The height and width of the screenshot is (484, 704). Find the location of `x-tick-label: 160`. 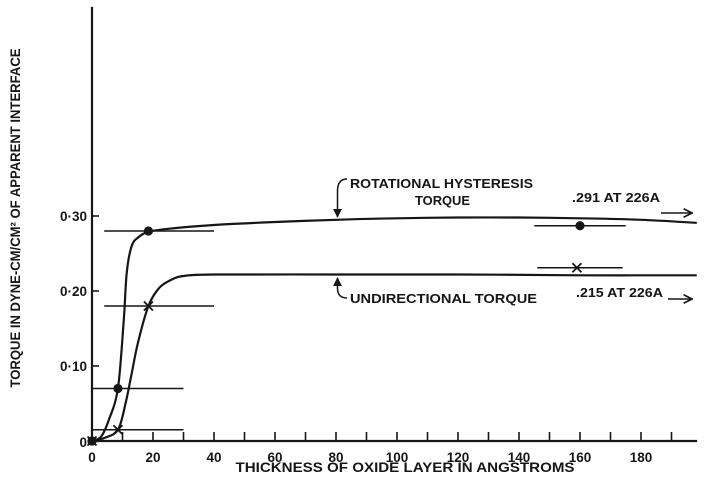

x-tick-label: 160 is located at coordinates (580, 457).